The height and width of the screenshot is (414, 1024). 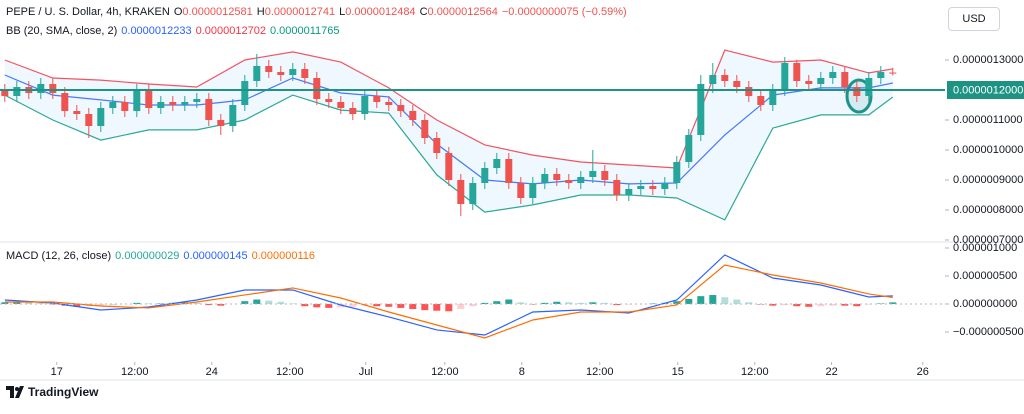 What do you see at coordinates (974, 19) in the screenshot?
I see `currency-button: USD` at bounding box center [974, 19].